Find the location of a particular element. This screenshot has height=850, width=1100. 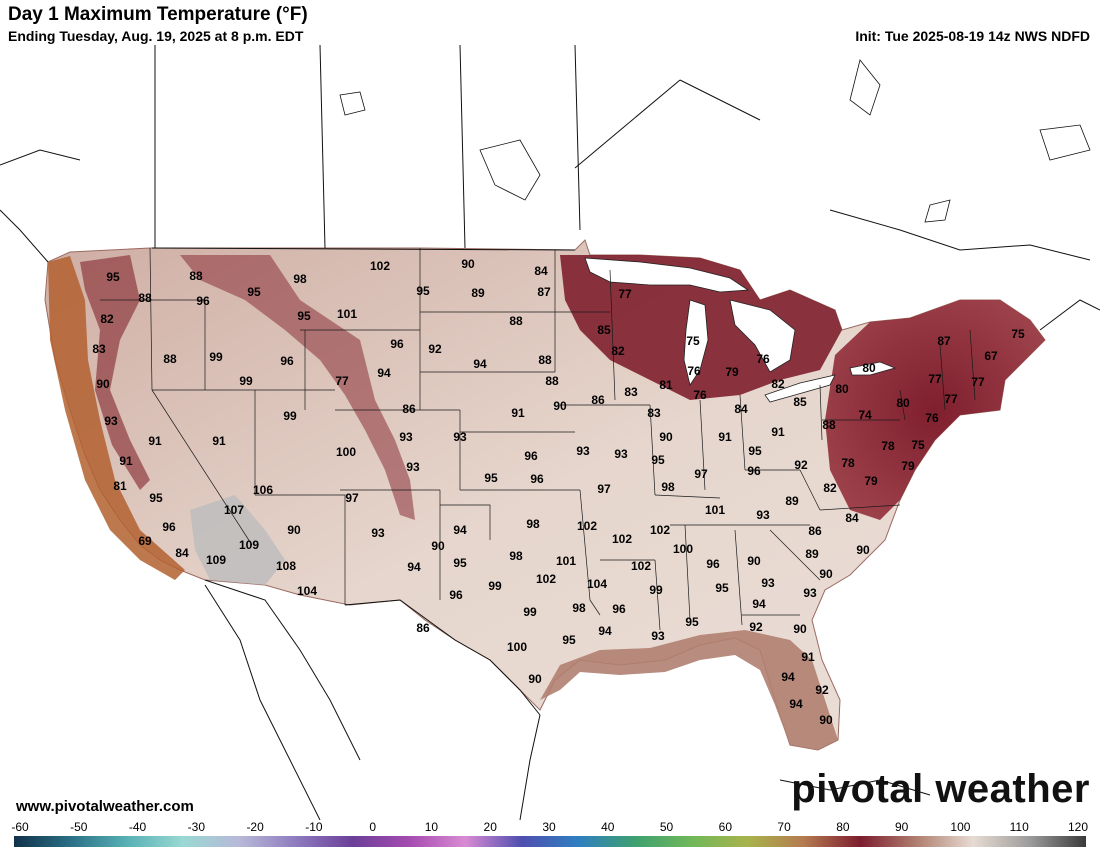

temperature-label: 108 is located at coordinates (286, 566).